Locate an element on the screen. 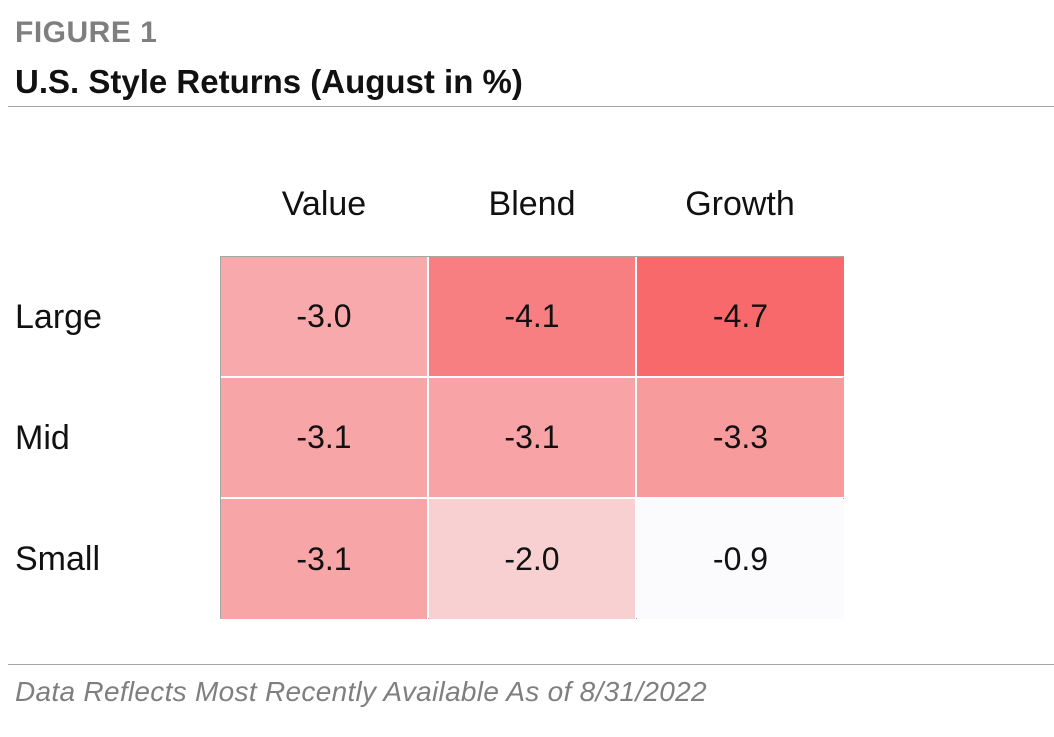 This screenshot has height=737, width=1054. heatmap-cell-mid-growth: -3.3 is located at coordinates (740, 438).